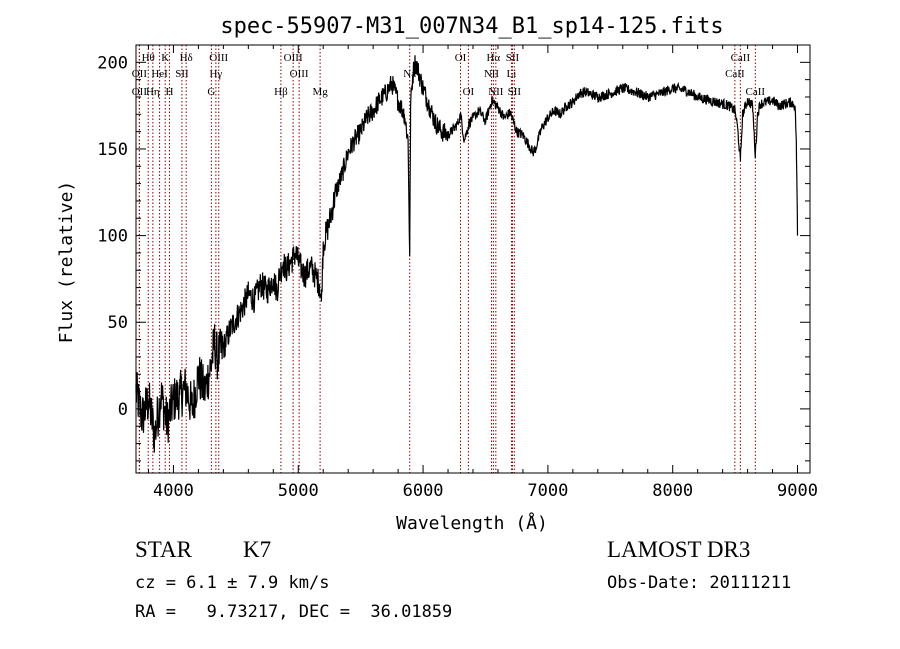  Describe the element at coordinates (165, 58) in the screenshot. I see `line-label: K` at that location.